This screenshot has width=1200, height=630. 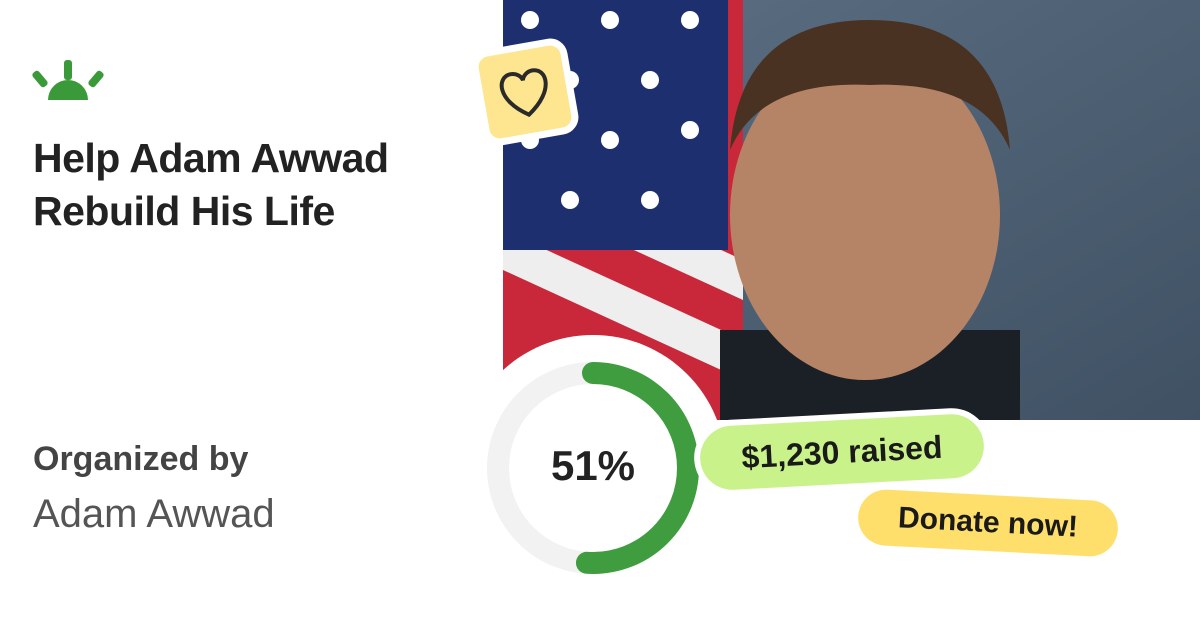 I want to click on title: Help Adam Awwad Rebuild His Life, so click(x=211, y=184).